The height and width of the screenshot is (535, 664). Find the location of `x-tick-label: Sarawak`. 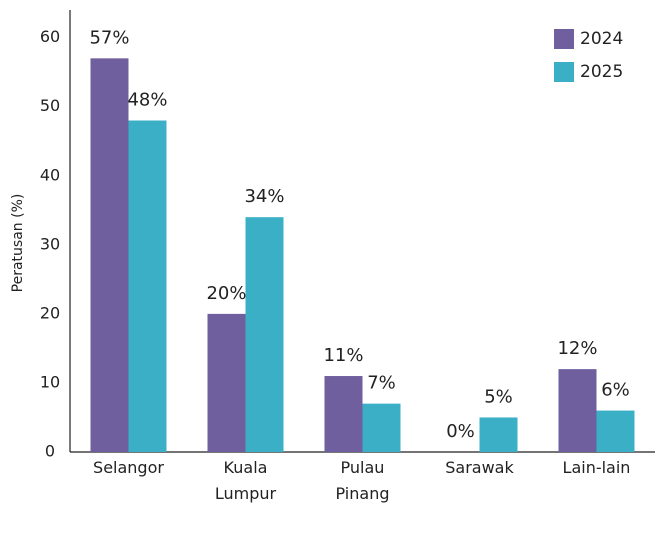

x-tick-label: Sarawak is located at coordinates (479, 467).